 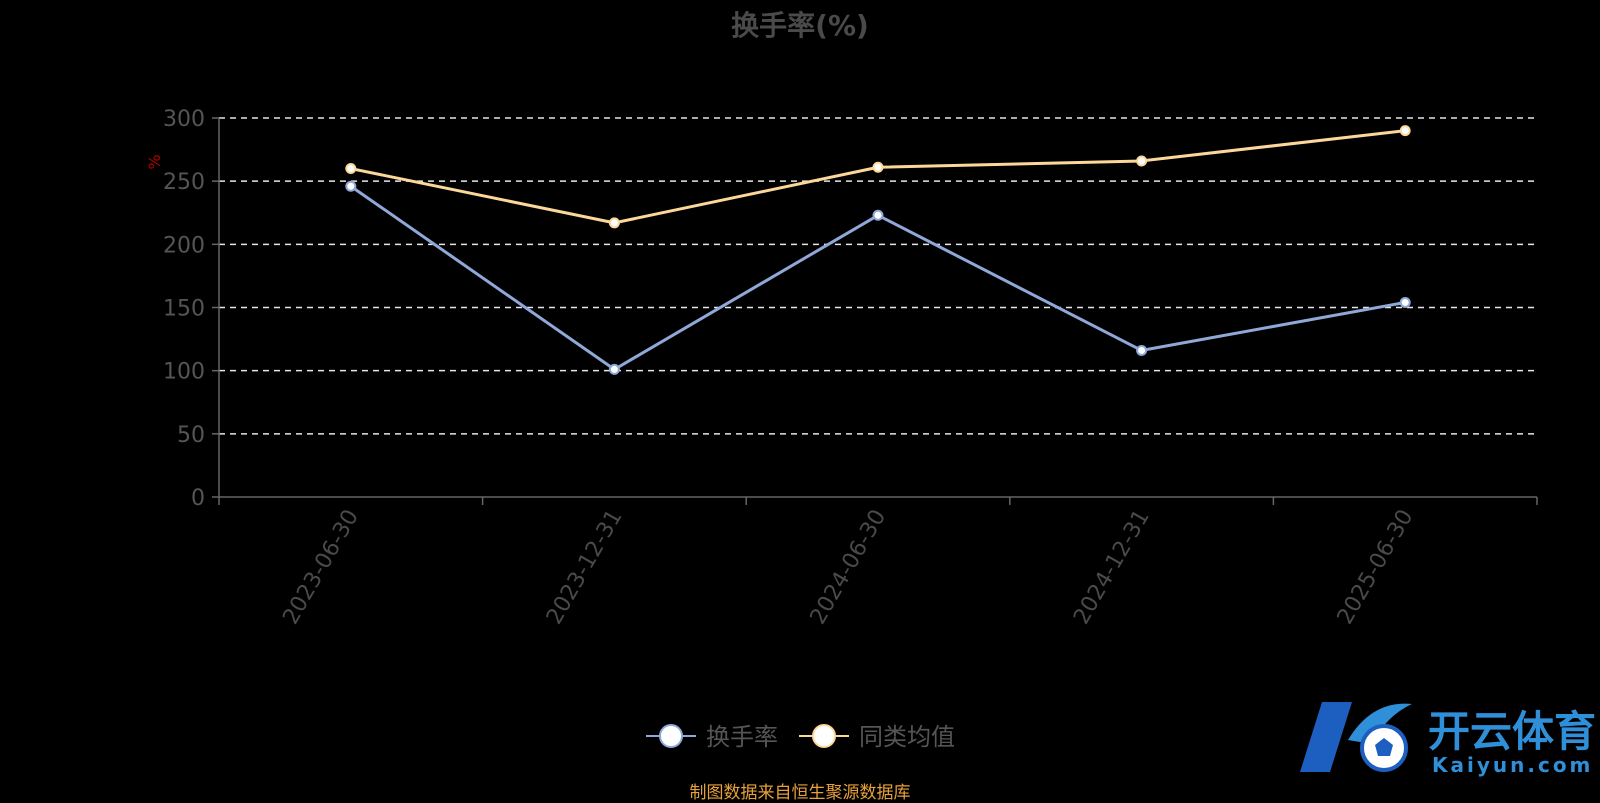 I want to click on kaiyun-watermark-logo: 开云体育 Kaiyun.com, so click(x=1448, y=739).